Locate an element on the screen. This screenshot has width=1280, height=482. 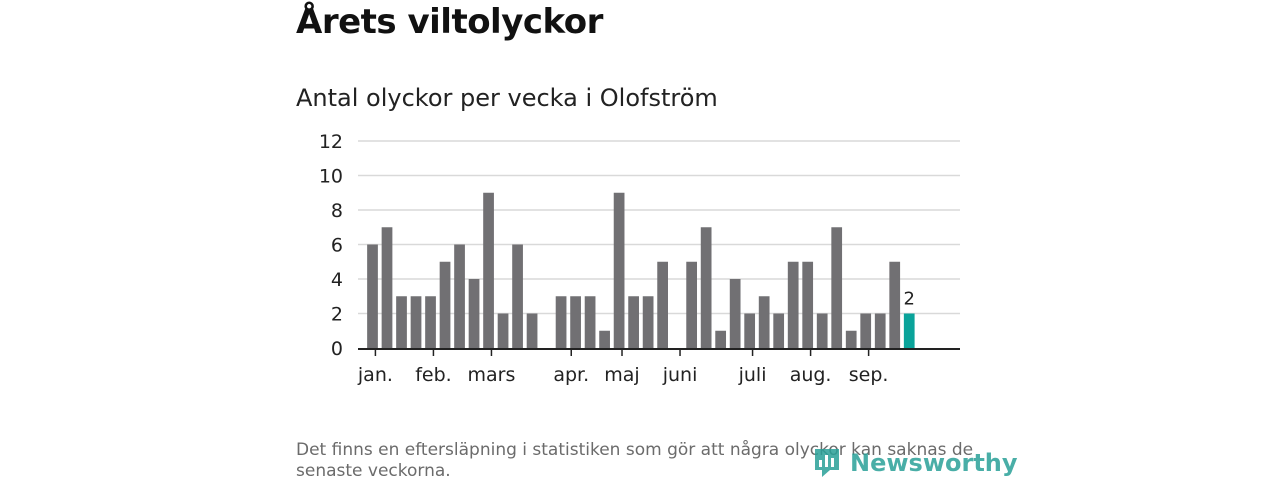
x-axis-ticks: jan. feb. mars apr. maj juni juli aug. sep. is located at coordinates (623, 367).